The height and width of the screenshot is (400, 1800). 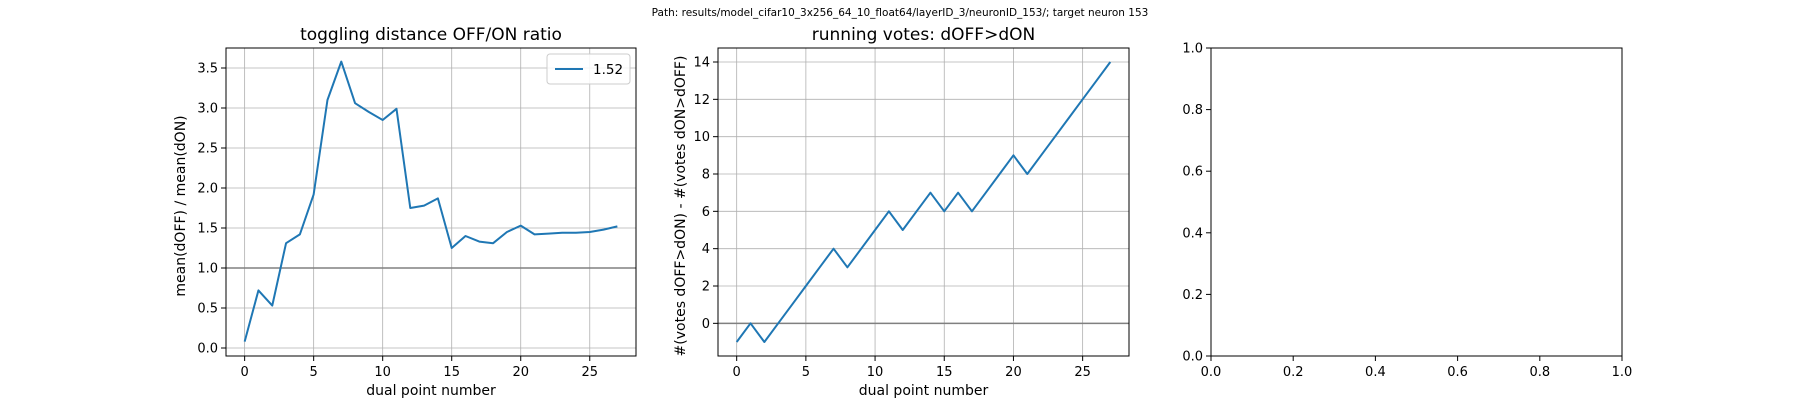 What do you see at coordinates (706, 287) in the screenshot?
I see `y-tick-label: 2` at bounding box center [706, 287].